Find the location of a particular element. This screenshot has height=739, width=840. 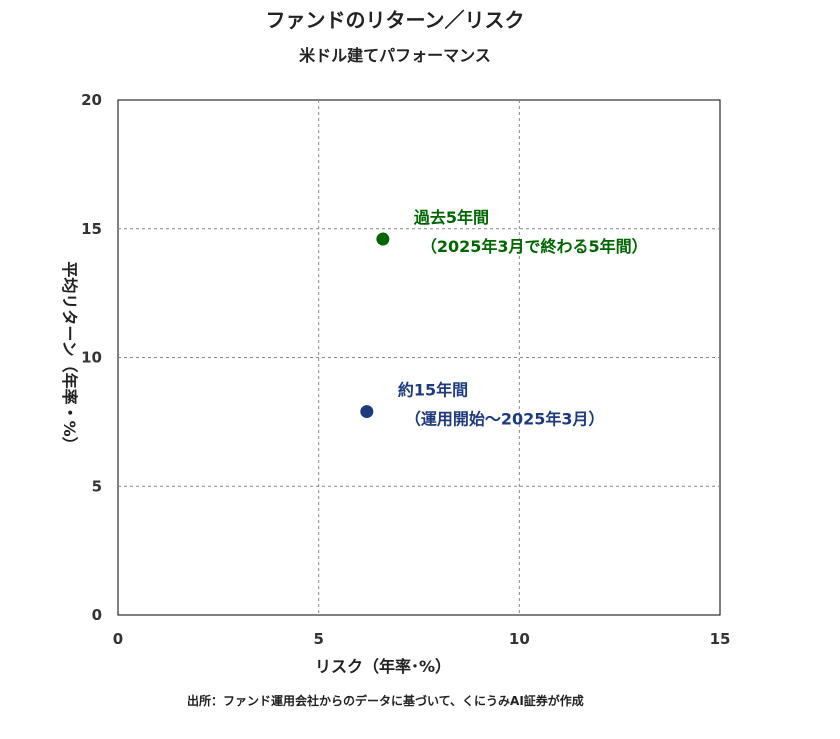

x-axis-label: リスク（年率･%） is located at coordinates (383, 666).